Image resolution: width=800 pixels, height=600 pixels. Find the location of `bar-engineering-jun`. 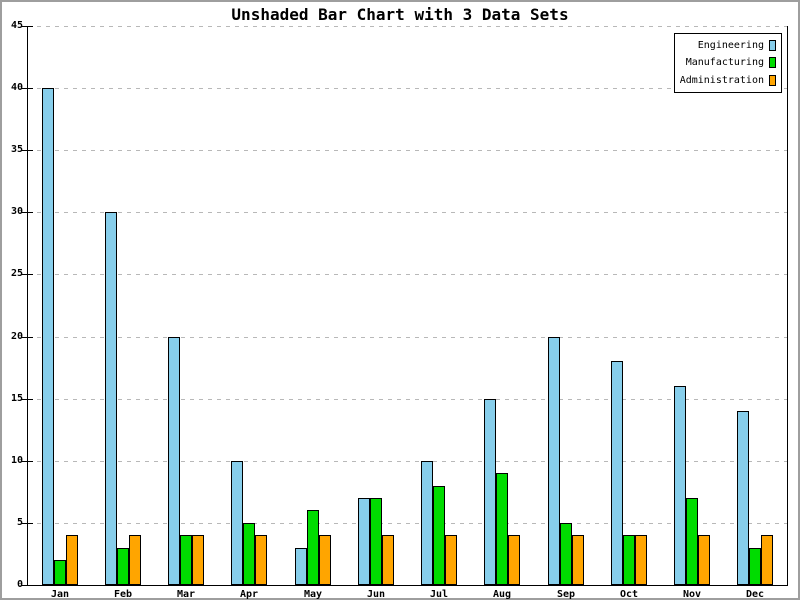

bar-engineering-jun is located at coordinates (364, 541).